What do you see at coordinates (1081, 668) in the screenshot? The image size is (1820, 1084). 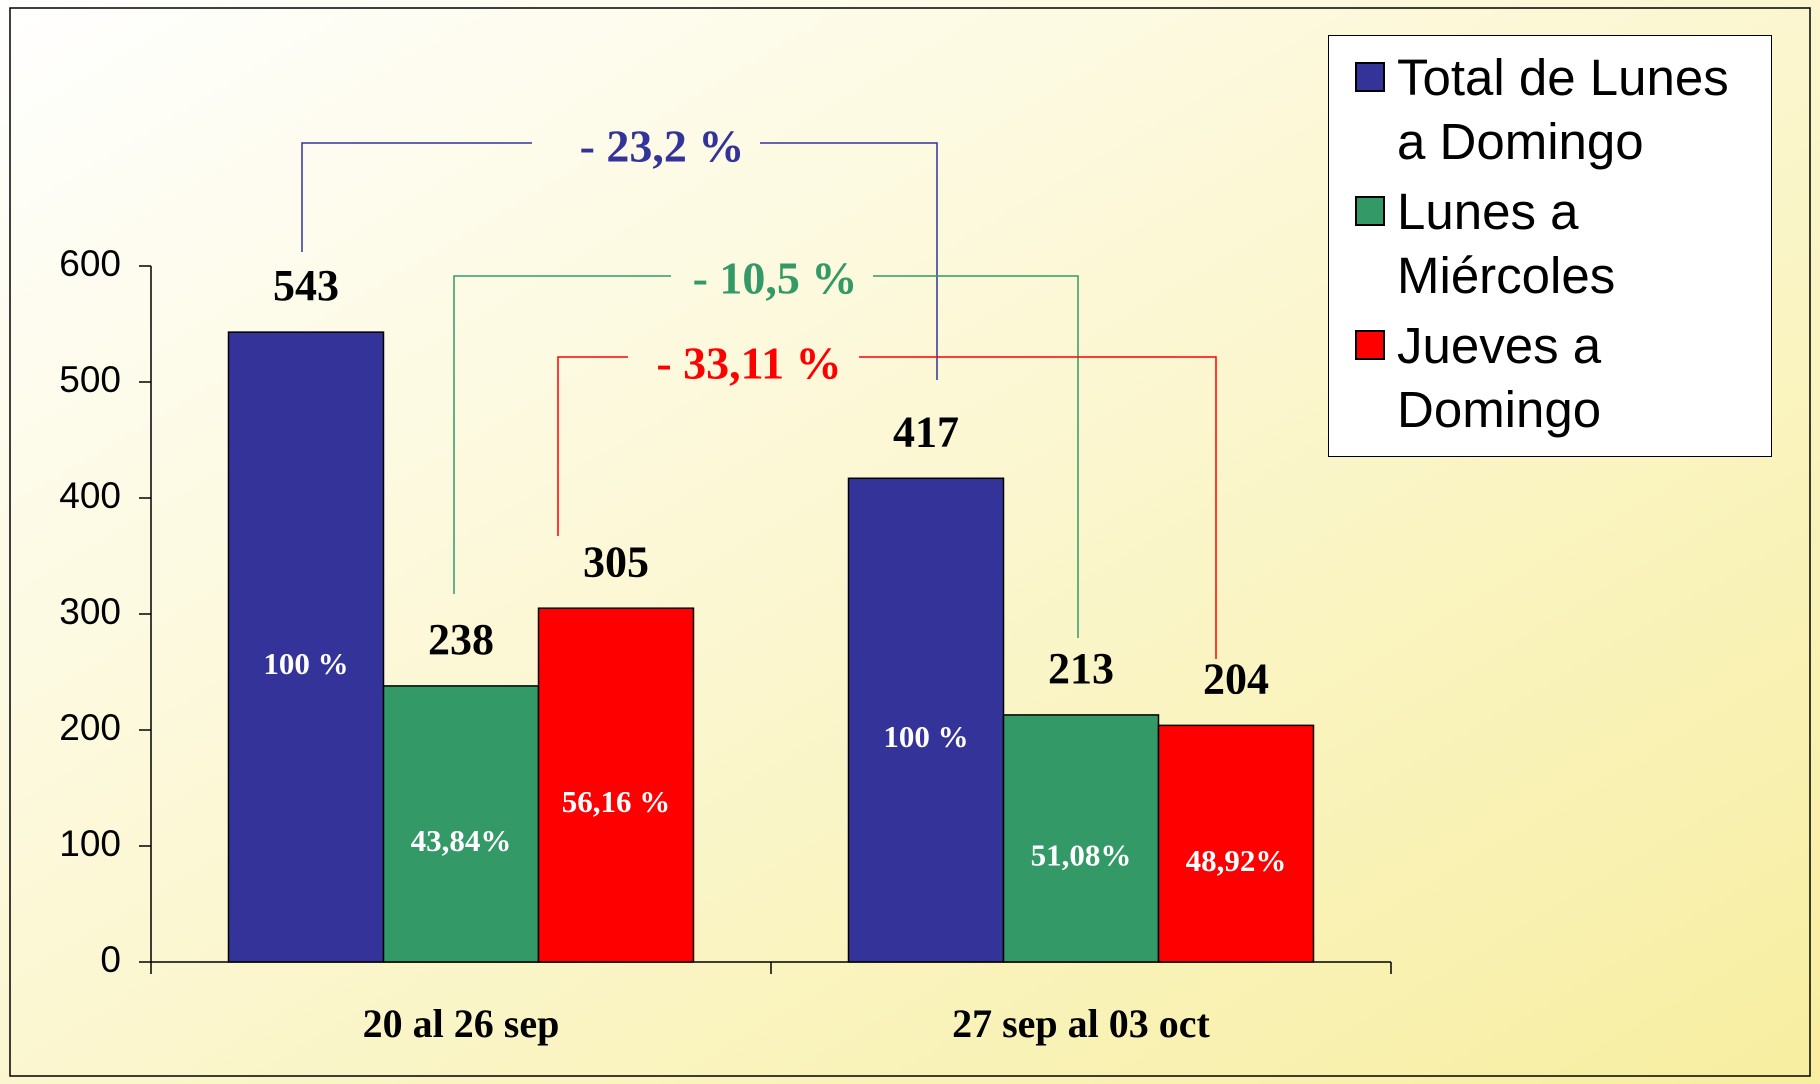 I see `data-label: 213` at bounding box center [1081, 668].